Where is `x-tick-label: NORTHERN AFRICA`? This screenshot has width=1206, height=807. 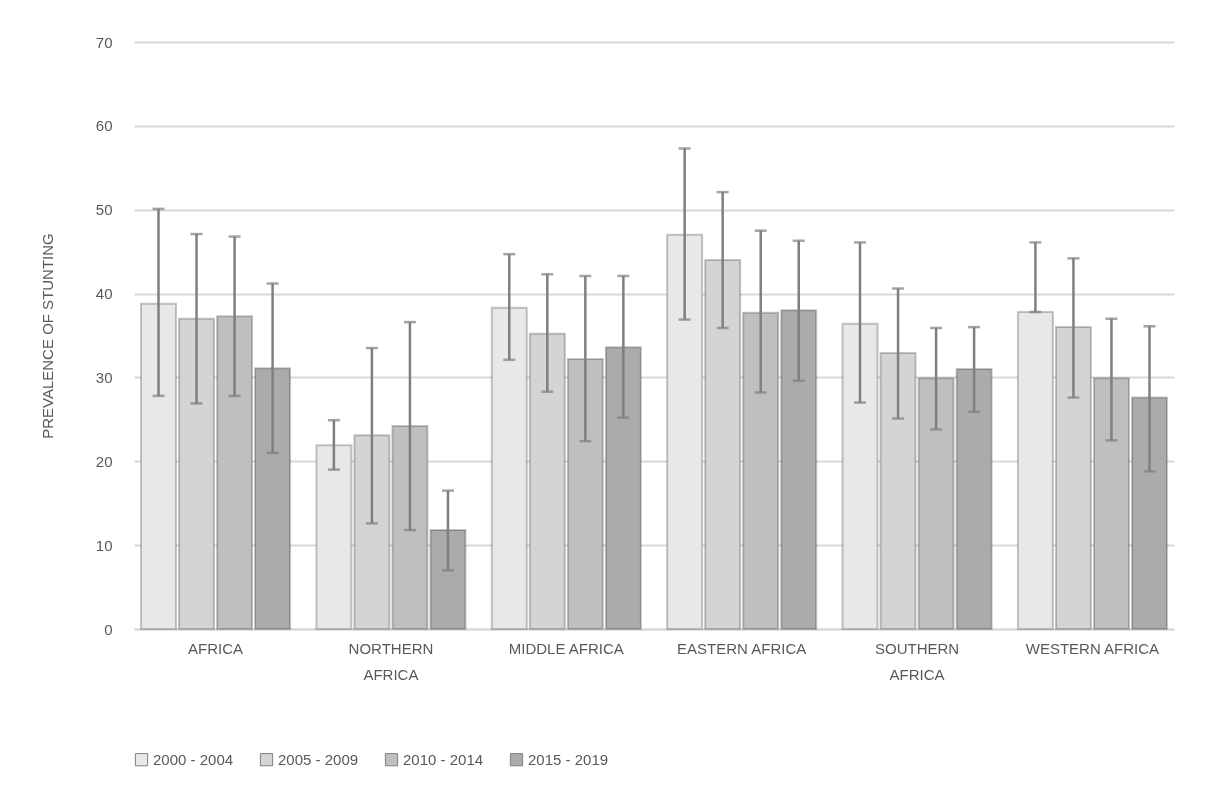 x-tick-label: NORTHERN AFRICA is located at coordinates (391, 661).